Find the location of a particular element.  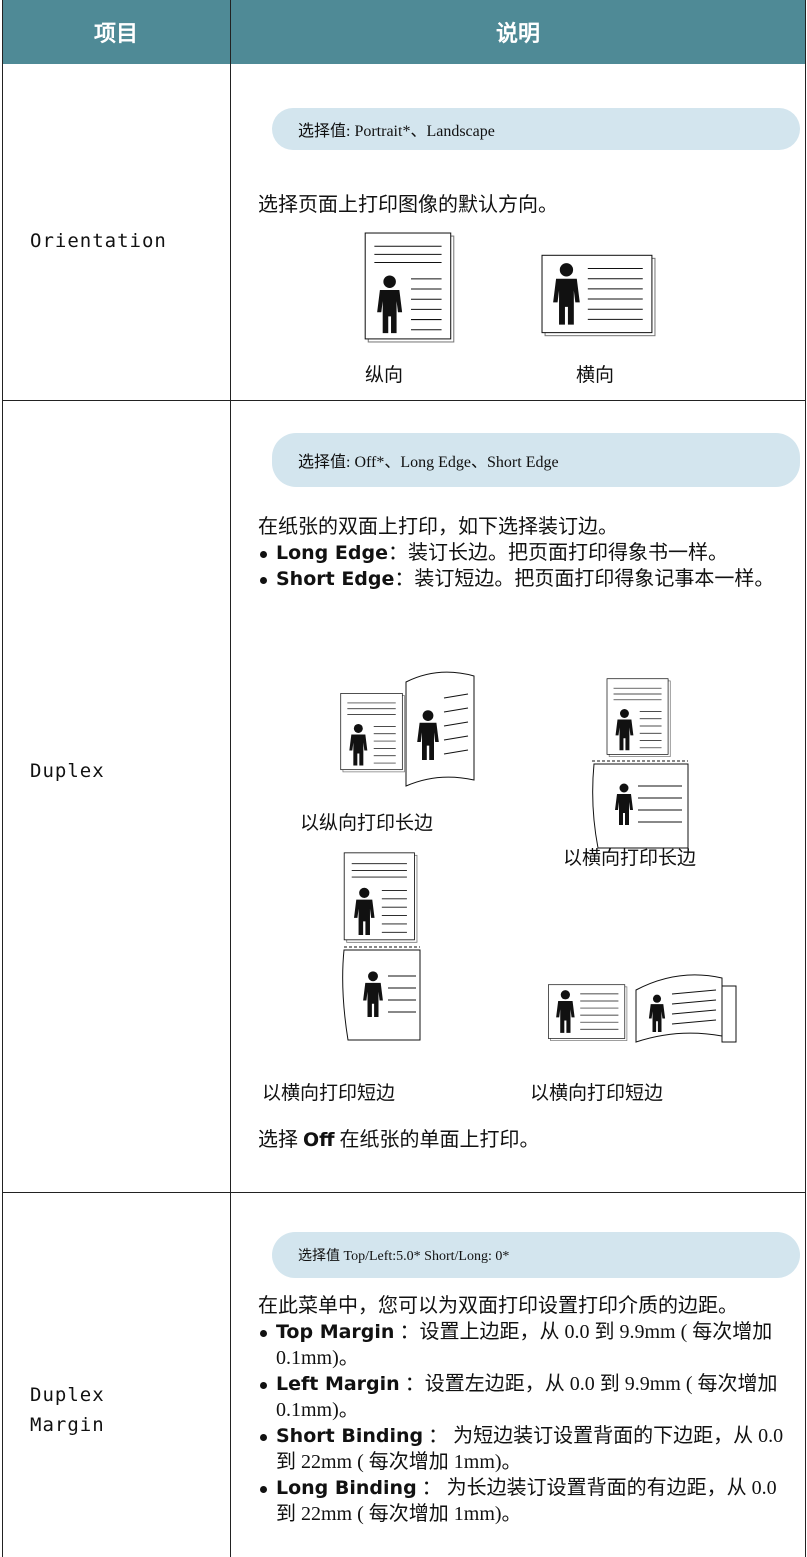

bullet-text: ：装订长边。把页面打印得象书一样。 is located at coordinates (557, 553).